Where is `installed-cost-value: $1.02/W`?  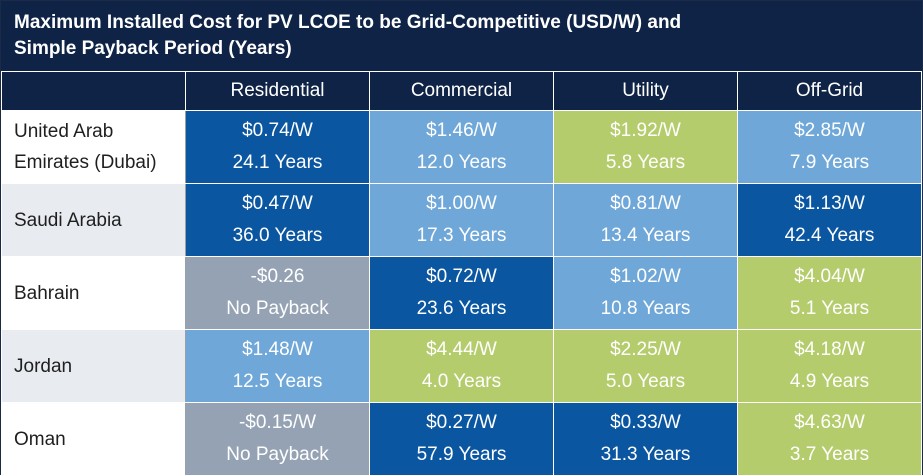 installed-cost-value: $1.02/W is located at coordinates (645, 276).